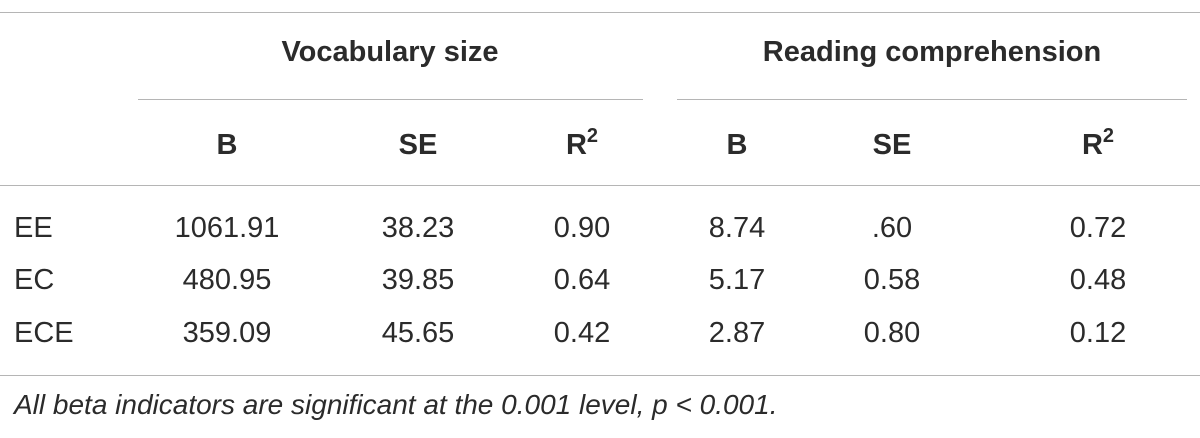  What do you see at coordinates (390, 52) in the screenshot?
I see `group-header: Vocabulary size` at bounding box center [390, 52].